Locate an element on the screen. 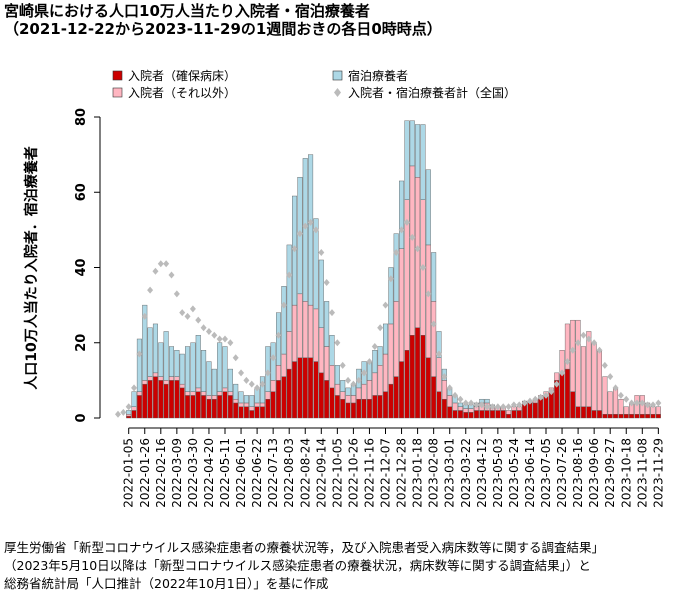 This screenshot has height=600, width=700. x-tick-label: 2022-09-14 is located at coordinates (321, 473).